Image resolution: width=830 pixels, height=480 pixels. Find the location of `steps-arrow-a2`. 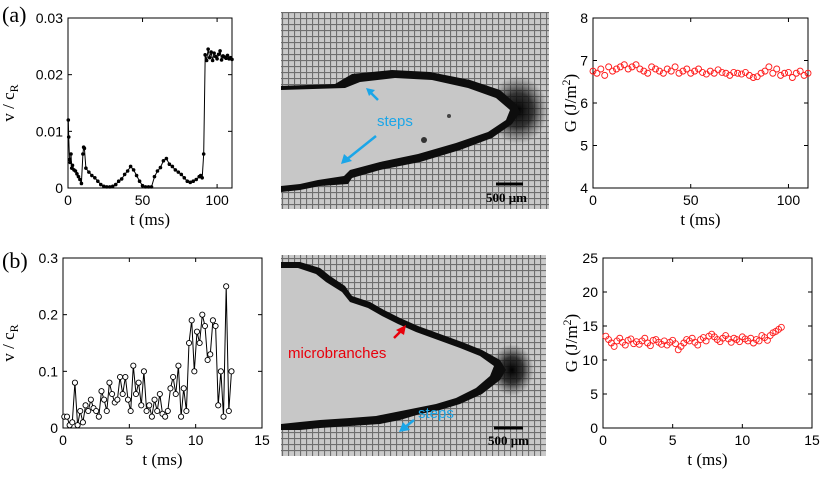

steps-arrow-a2 is located at coordinates (361, 148).